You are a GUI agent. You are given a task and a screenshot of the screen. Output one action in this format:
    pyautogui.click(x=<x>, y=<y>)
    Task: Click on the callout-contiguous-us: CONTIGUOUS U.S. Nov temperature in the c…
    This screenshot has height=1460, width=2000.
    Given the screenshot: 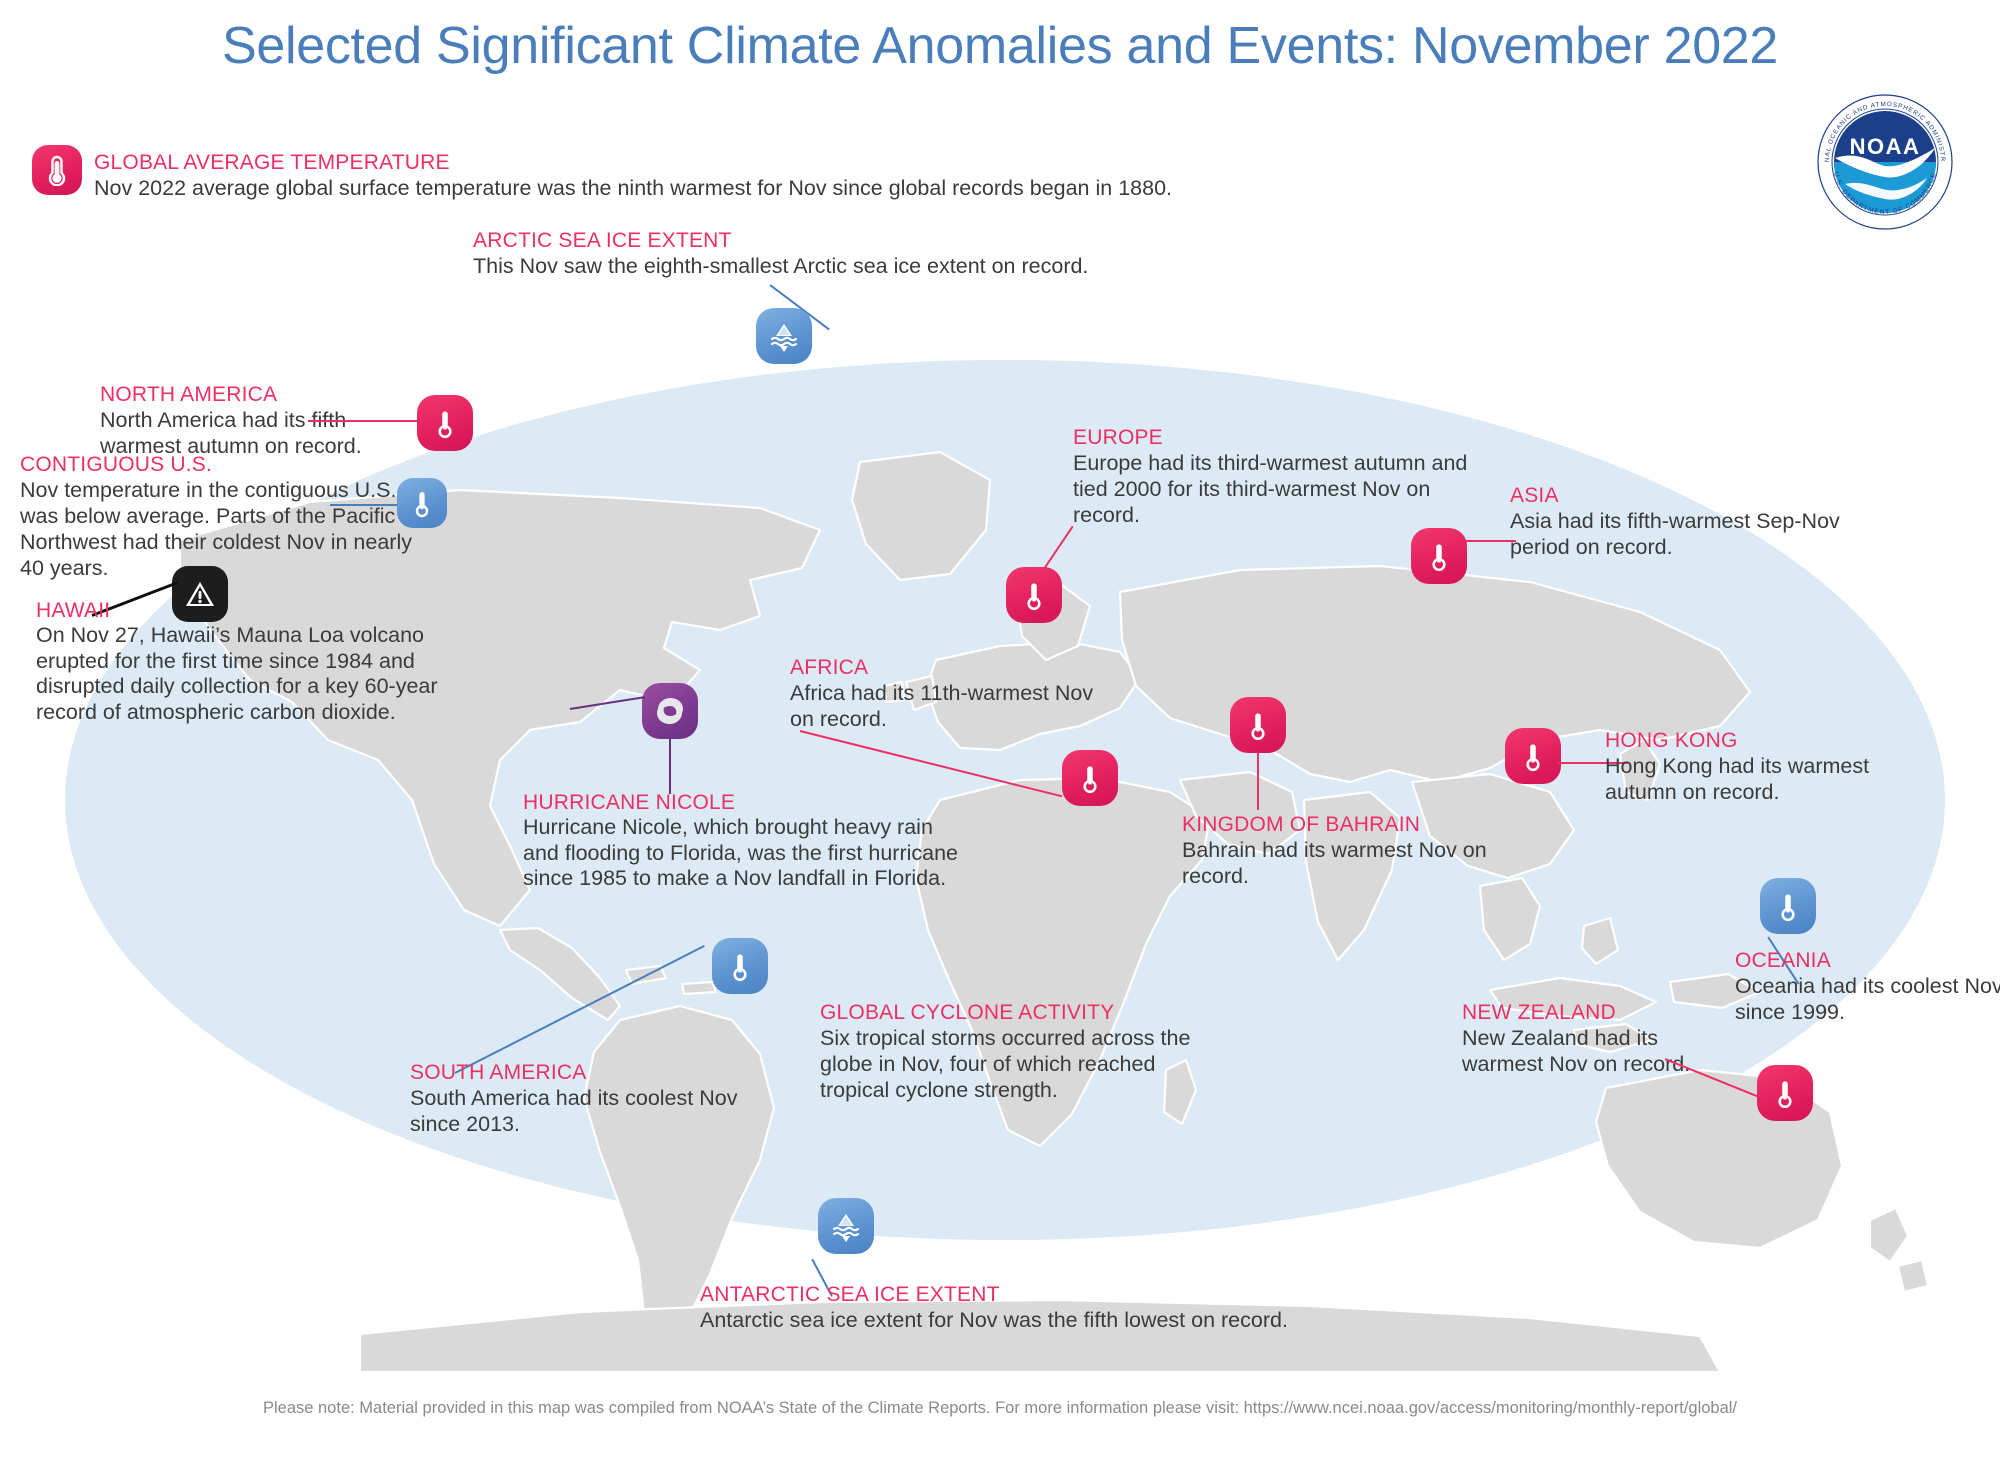 What is the action you would take?
    pyautogui.click(x=220, y=516)
    